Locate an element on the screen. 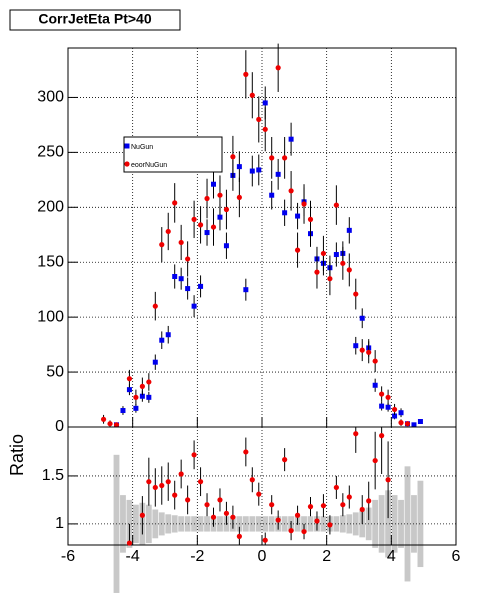 The image size is (496, 597). y-tick-label: 0 is located at coordinates (59, 426).